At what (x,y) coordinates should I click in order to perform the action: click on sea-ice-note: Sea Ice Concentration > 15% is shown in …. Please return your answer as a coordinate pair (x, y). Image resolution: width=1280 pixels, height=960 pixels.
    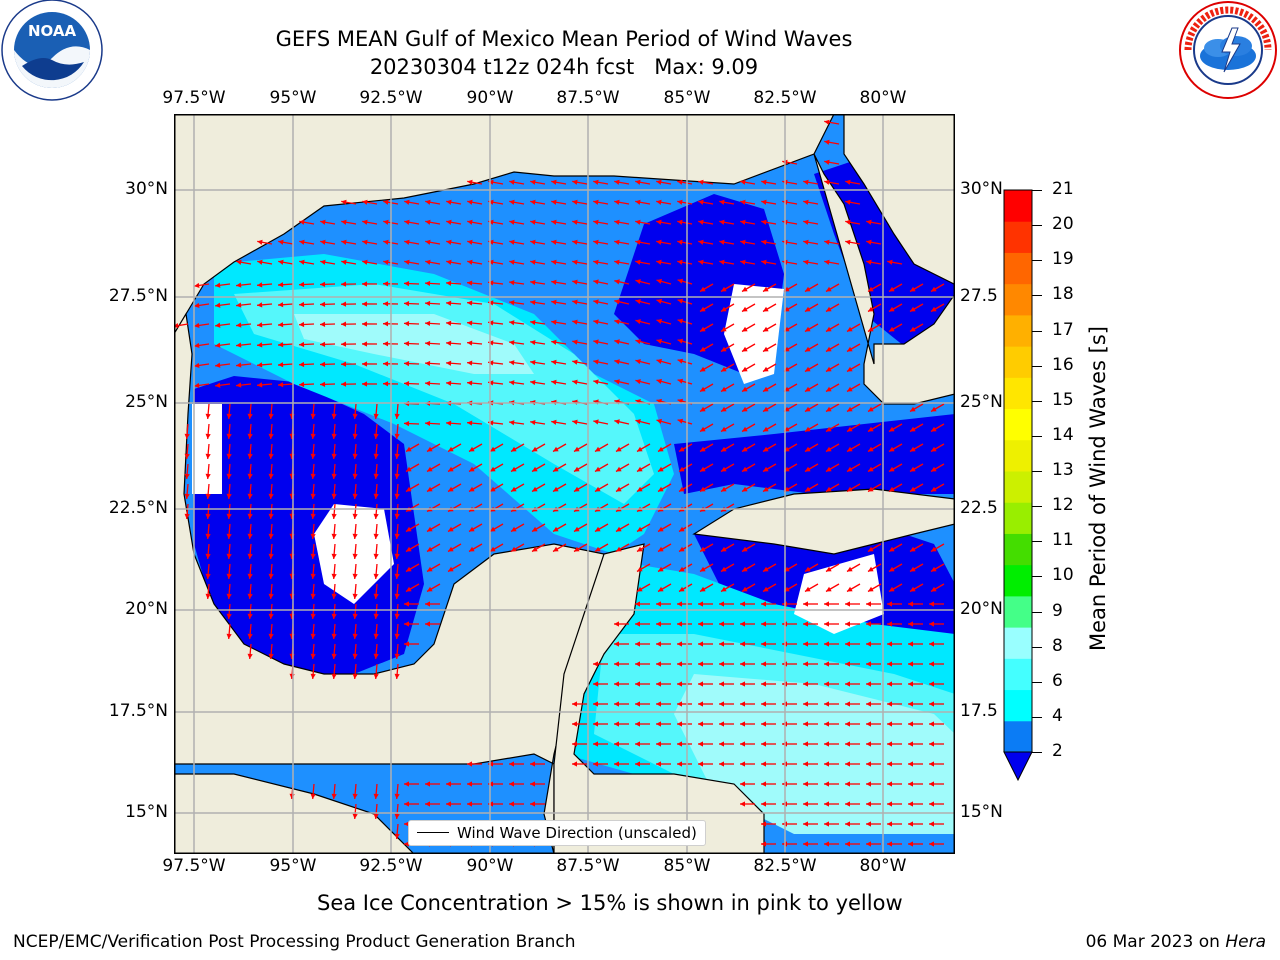
    Looking at the image, I should click on (610, 903).